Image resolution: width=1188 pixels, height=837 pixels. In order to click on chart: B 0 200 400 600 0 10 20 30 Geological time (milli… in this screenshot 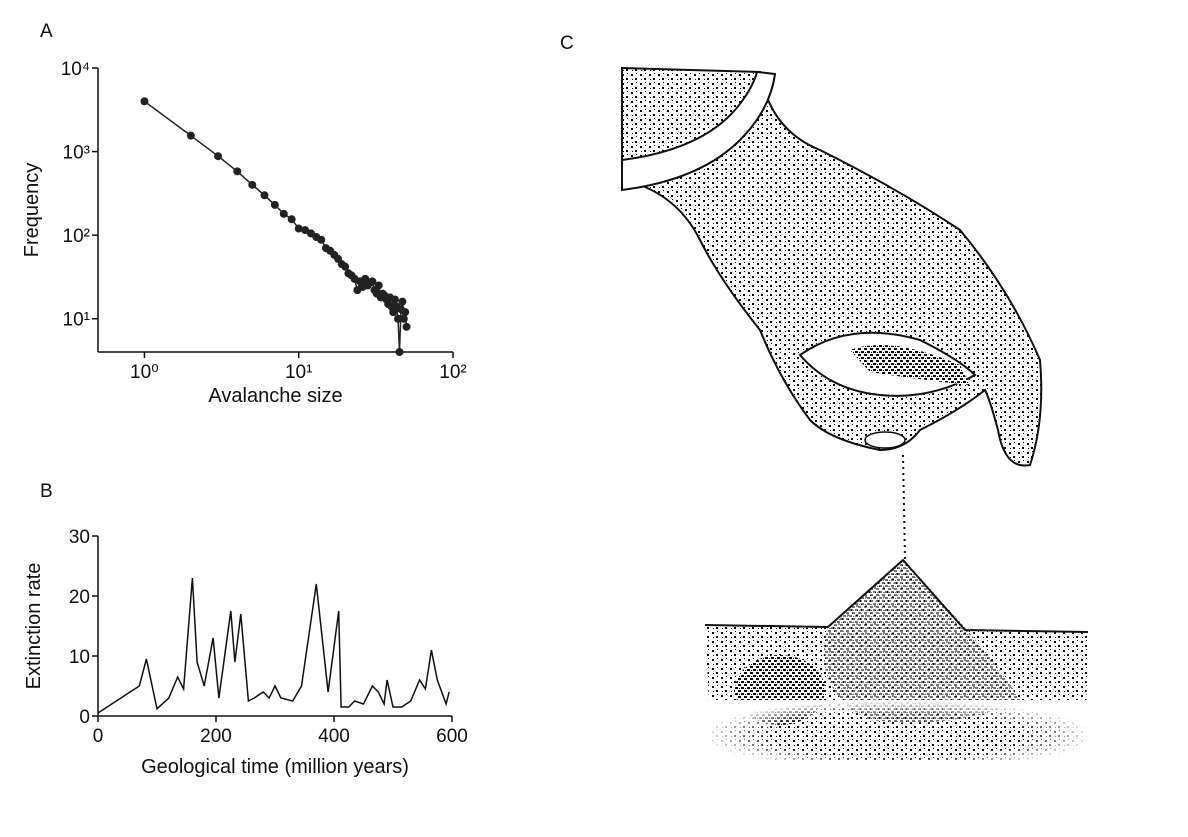, I will do `click(245, 629)`.